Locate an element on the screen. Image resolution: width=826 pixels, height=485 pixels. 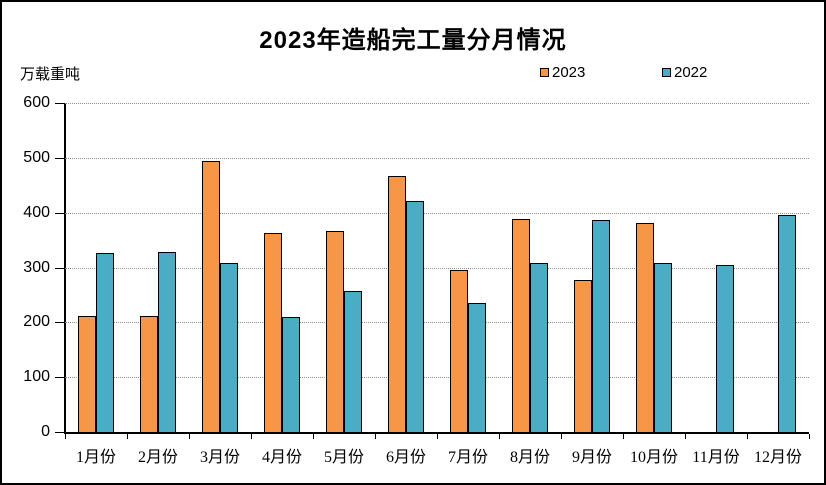
y-axis-unit-label: 万载重吨 is located at coordinates (50, 74).